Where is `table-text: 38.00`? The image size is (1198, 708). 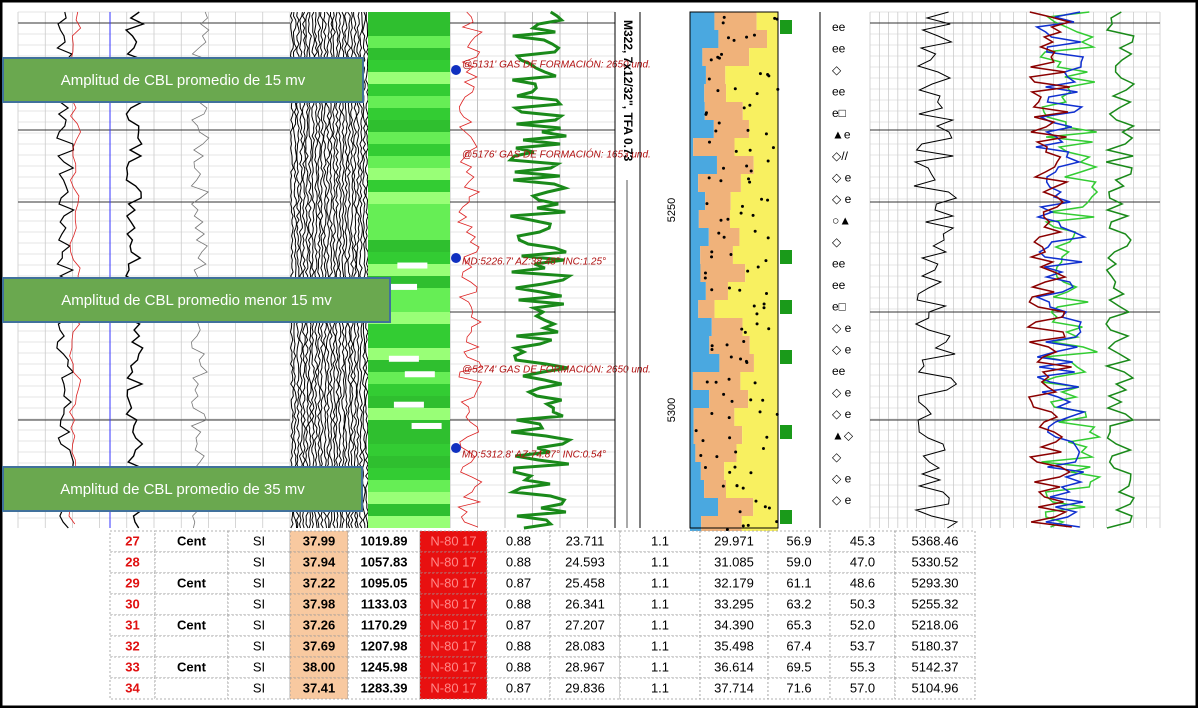 table-text: 38.00 is located at coordinates (319, 666).